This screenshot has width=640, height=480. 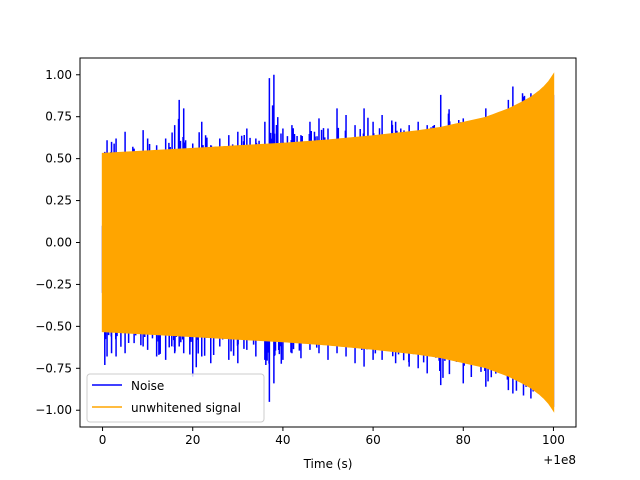 I want to click on y-tick-label: 1.00, so click(x=58, y=75).